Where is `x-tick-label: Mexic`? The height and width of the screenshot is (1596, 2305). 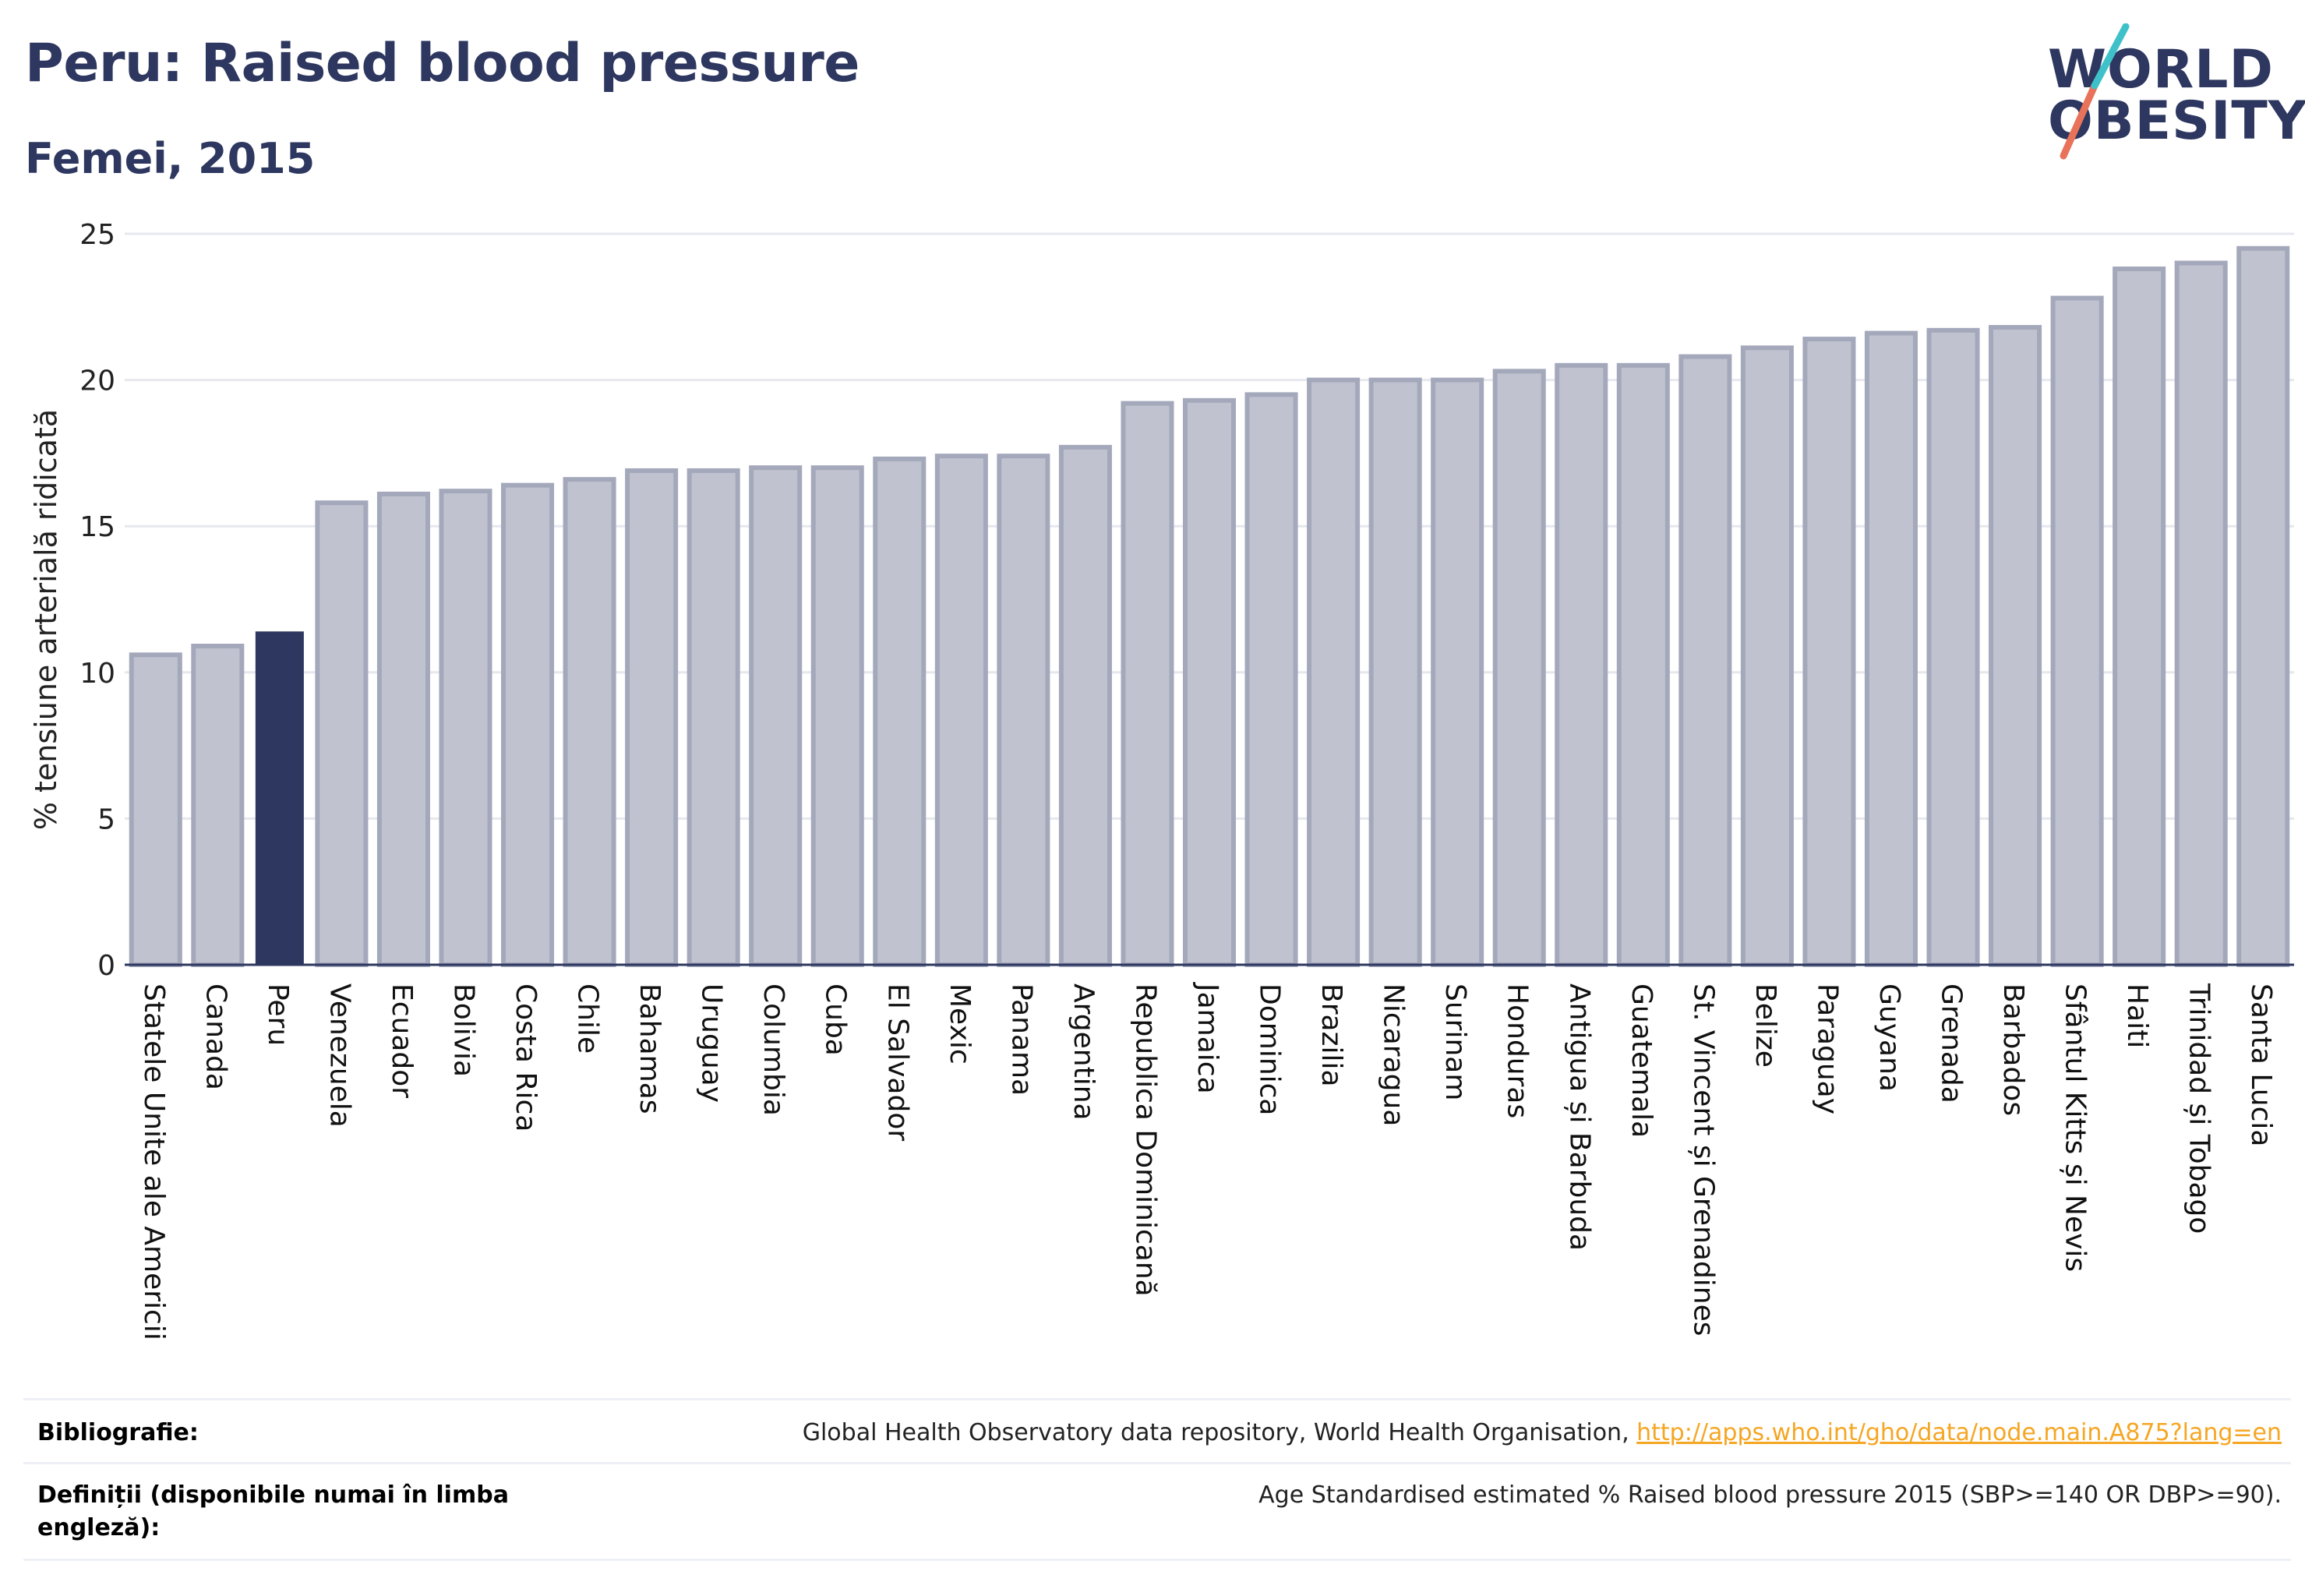 x-tick-label: Mexic is located at coordinates (960, 1024).